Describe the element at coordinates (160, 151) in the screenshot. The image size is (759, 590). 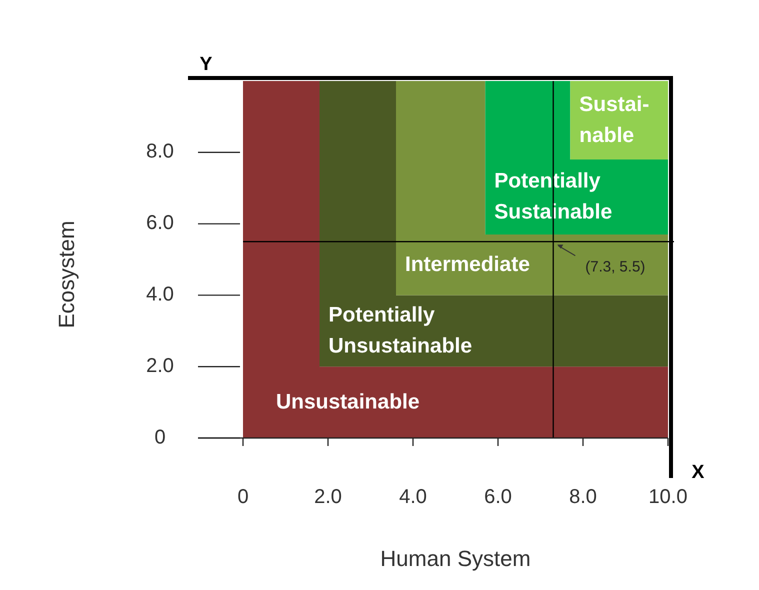
I see `y-tick-label: 8.0` at that location.